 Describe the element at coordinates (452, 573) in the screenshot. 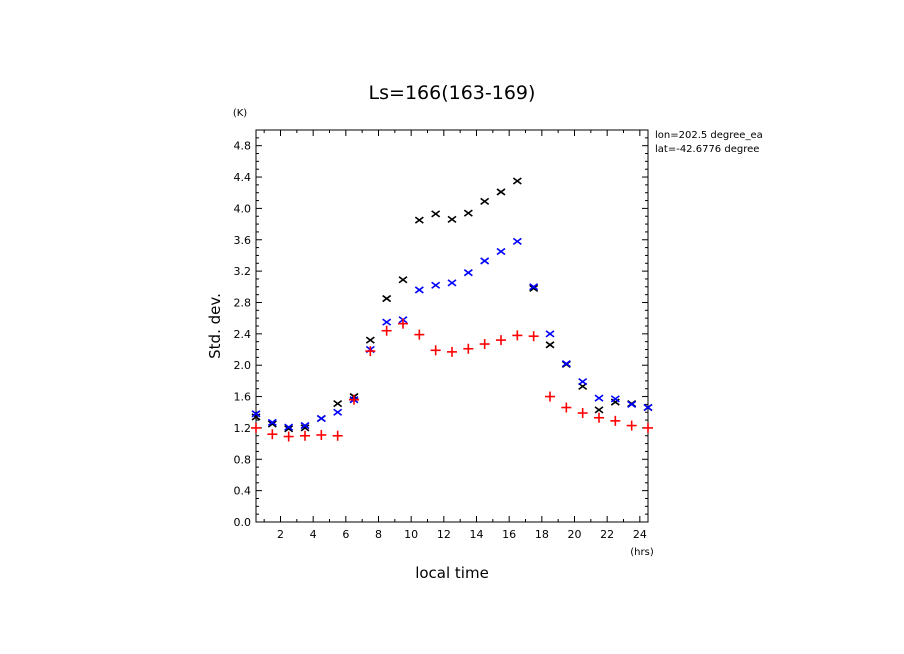

I see `x-axis-label: local time` at that location.